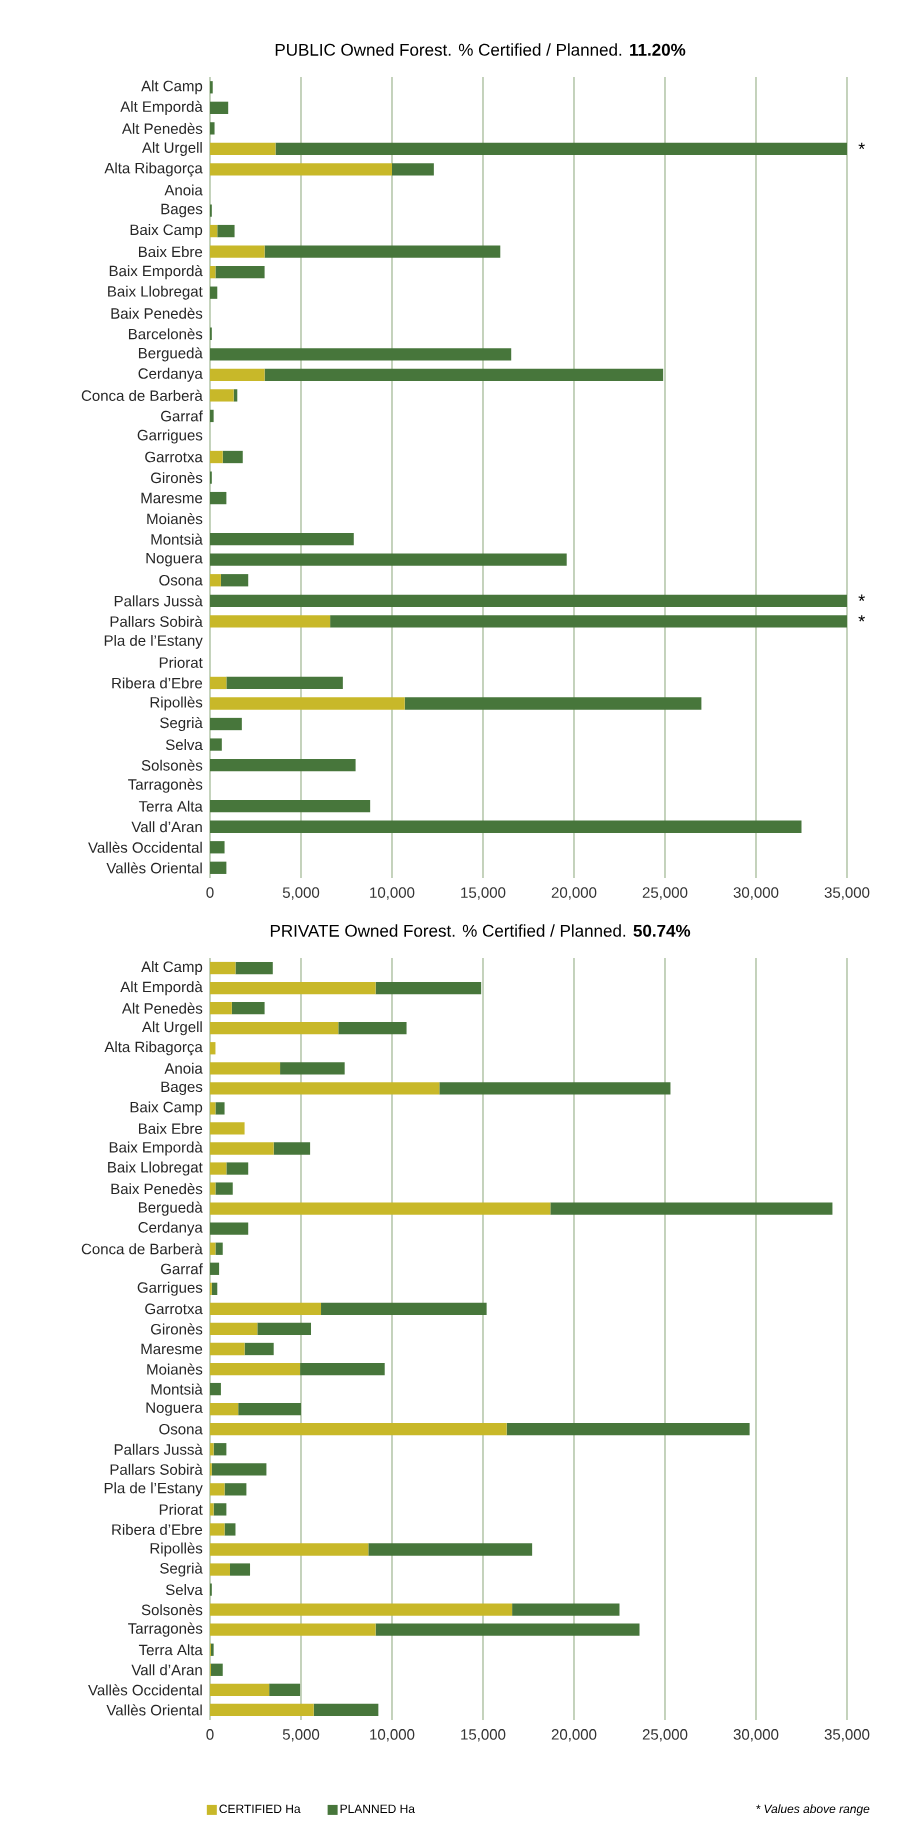 This screenshot has width=912, height=1825. I want to click on y-tick-label: Baix Ebre, so click(170, 252).